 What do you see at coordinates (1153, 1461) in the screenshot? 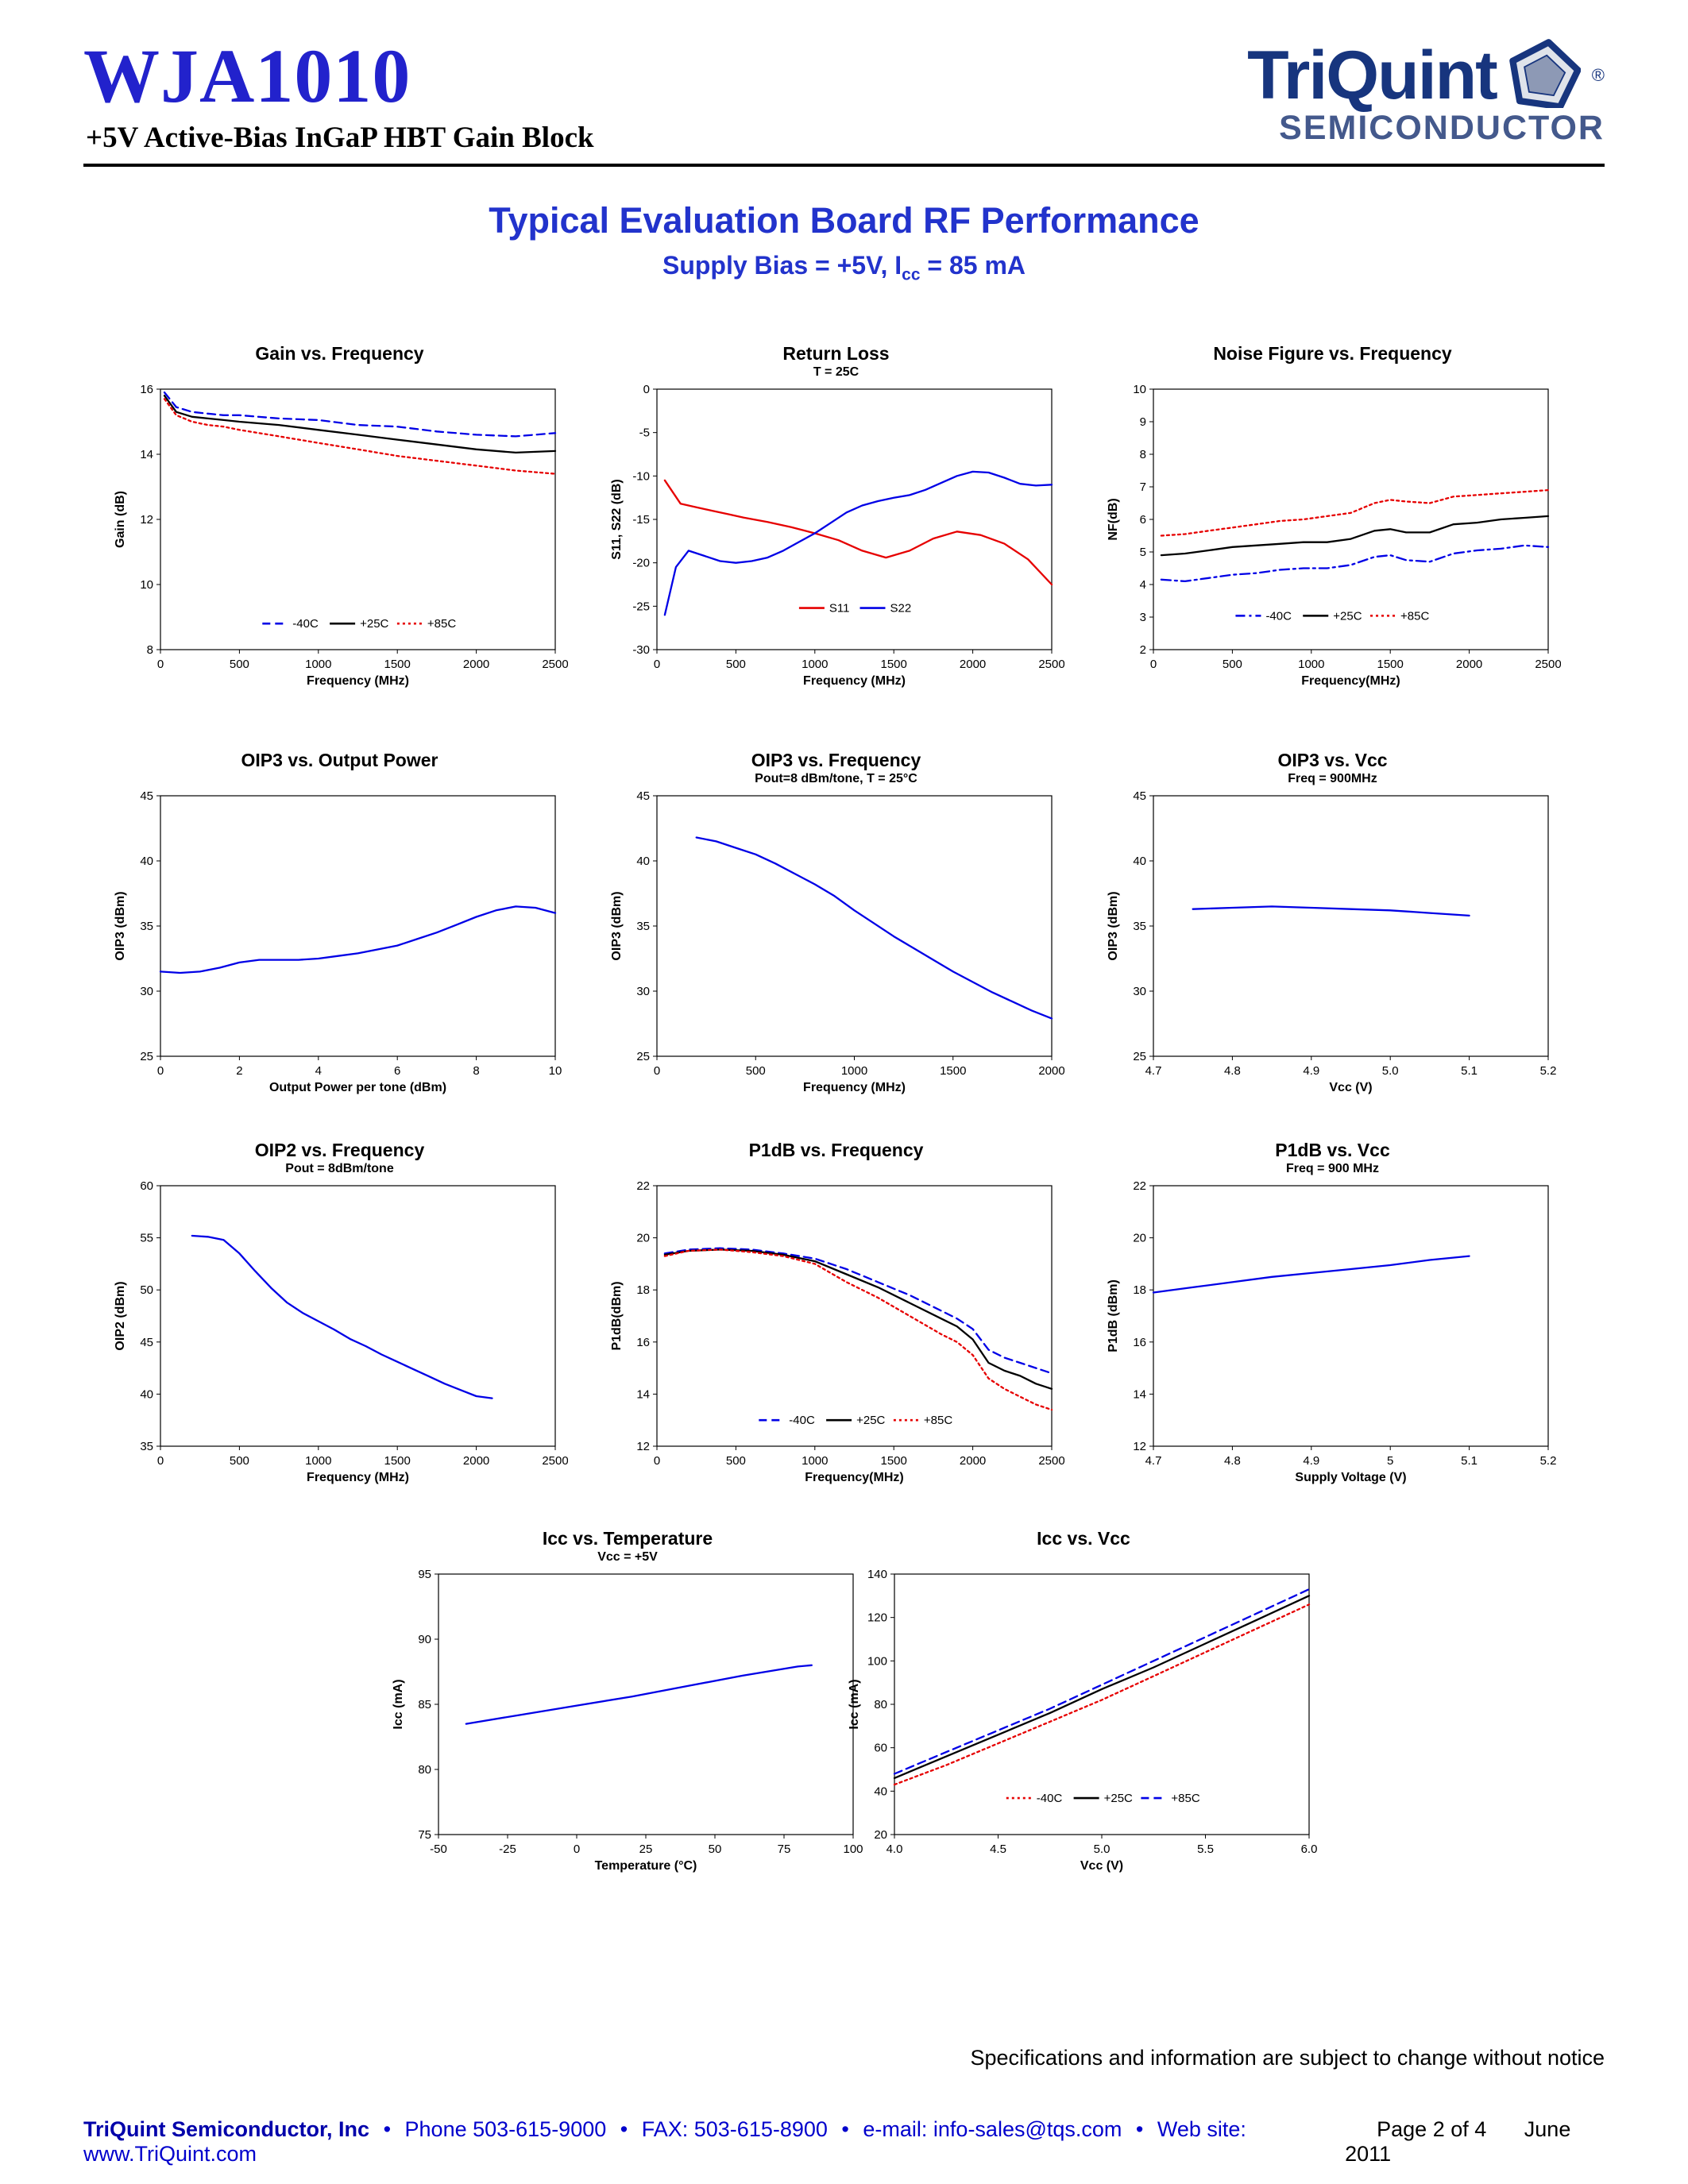
I see `svg-text: 4.7` at bounding box center [1153, 1461].